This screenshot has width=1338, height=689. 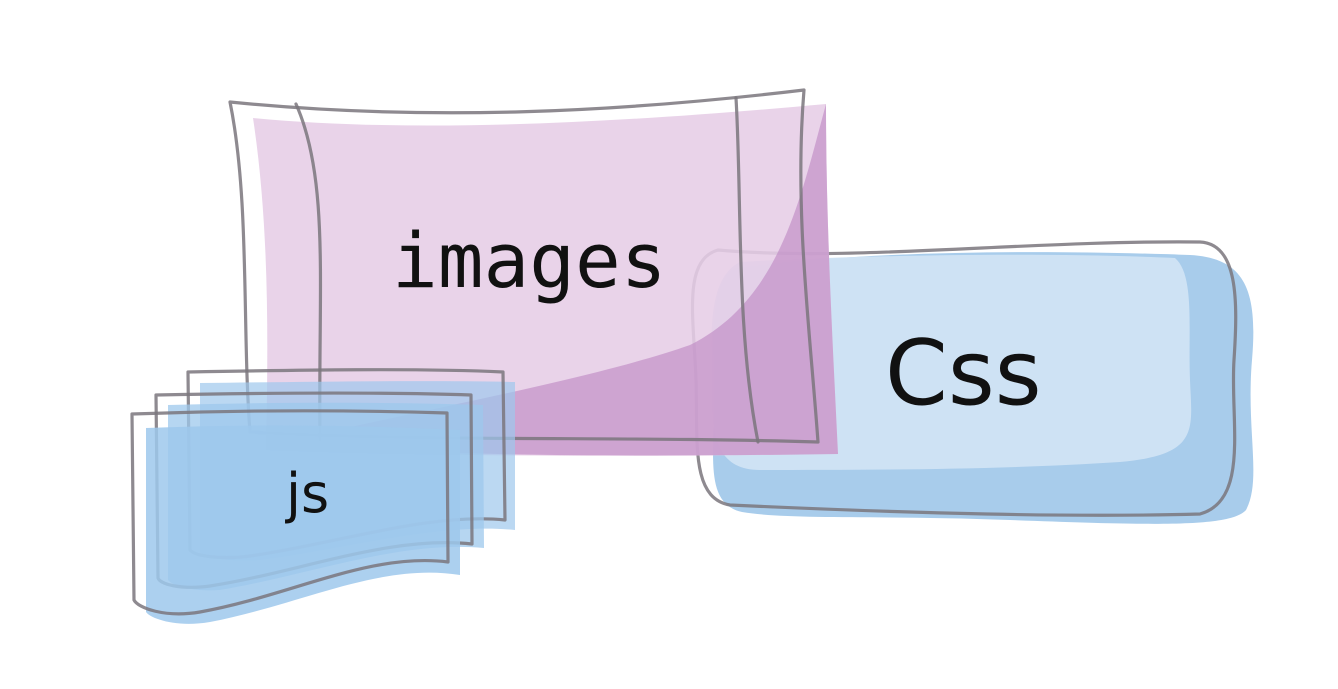 What do you see at coordinates (963, 373) in the screenshot?
I see `css-label: Css` at bounding box center [963, 373].